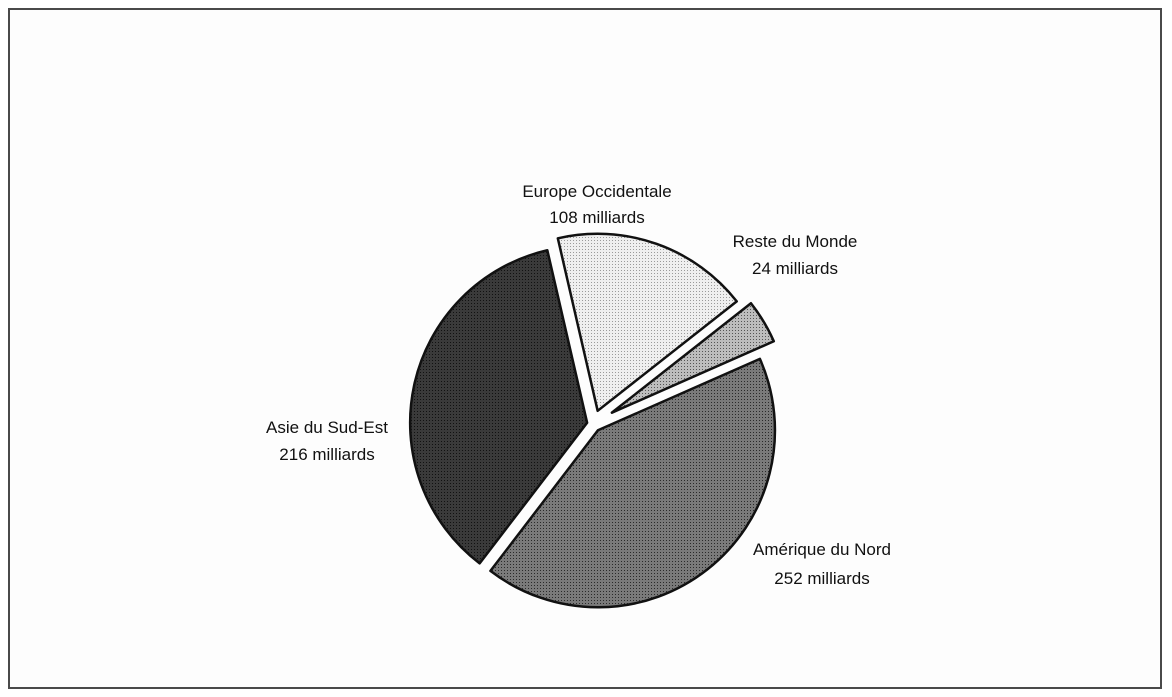  What do you see at coordinates (795, 241) in the screenshot?
I see `slice-label-reste-du-monde: Reste du Monde` at bounding box center [795, 241].